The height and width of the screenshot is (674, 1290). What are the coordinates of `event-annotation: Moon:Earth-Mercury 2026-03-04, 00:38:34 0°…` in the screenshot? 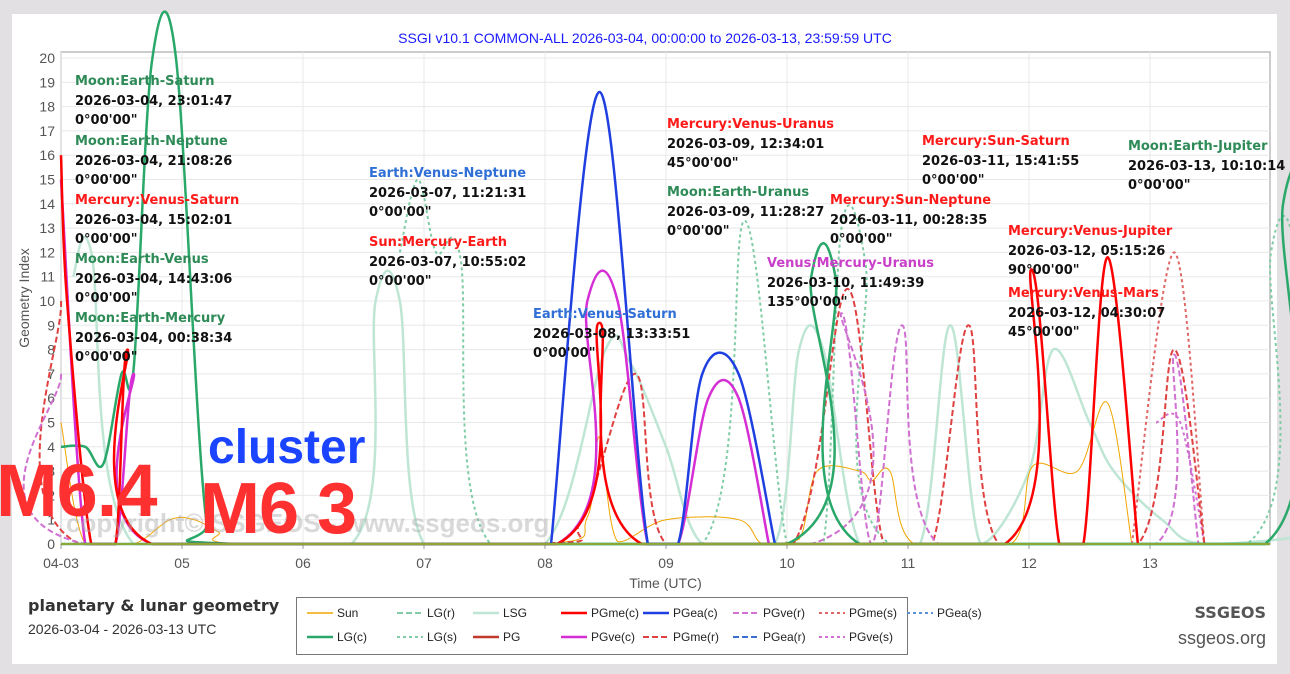 It's located at (153, 338).